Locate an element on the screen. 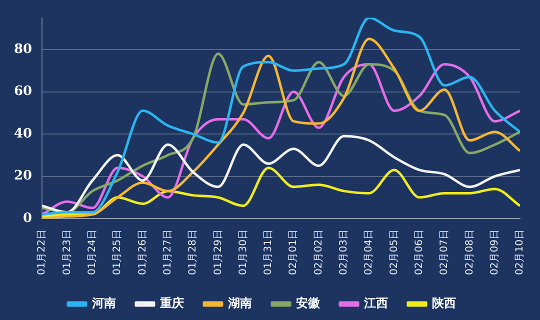 The width and height of the screenshot is (540, 320). legend-label: 陕西 is located at coordinates (444, 303).